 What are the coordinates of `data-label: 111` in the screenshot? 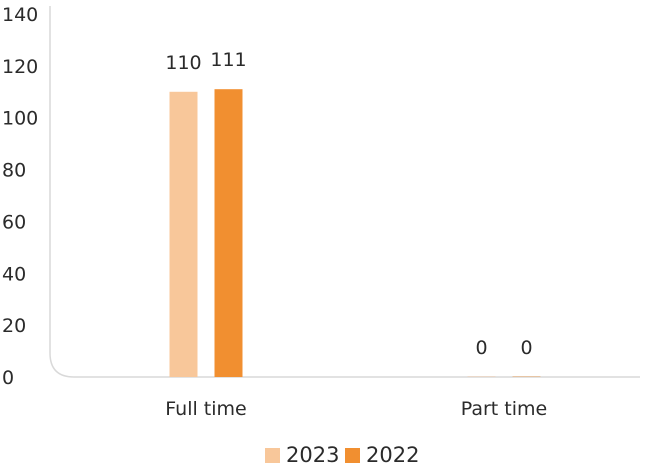 It's located at (228, 60).